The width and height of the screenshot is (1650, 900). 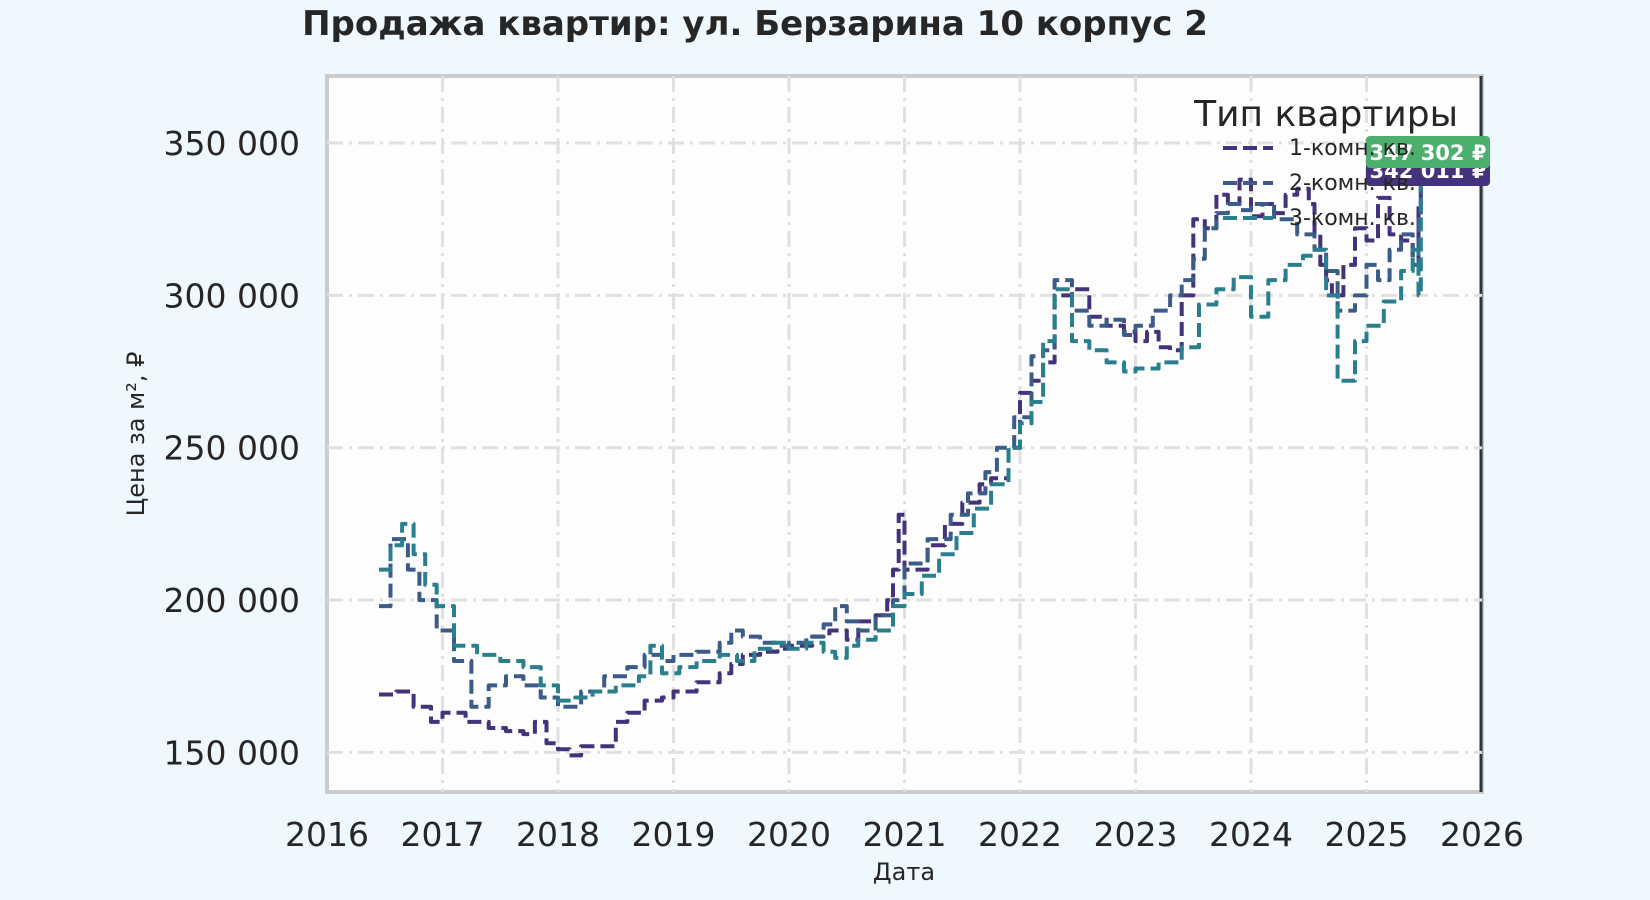 What do you see at coordinates (232, 295) in the screenshot?
I see `y-tick-label: 300 000` at bounding box center [232, 295].